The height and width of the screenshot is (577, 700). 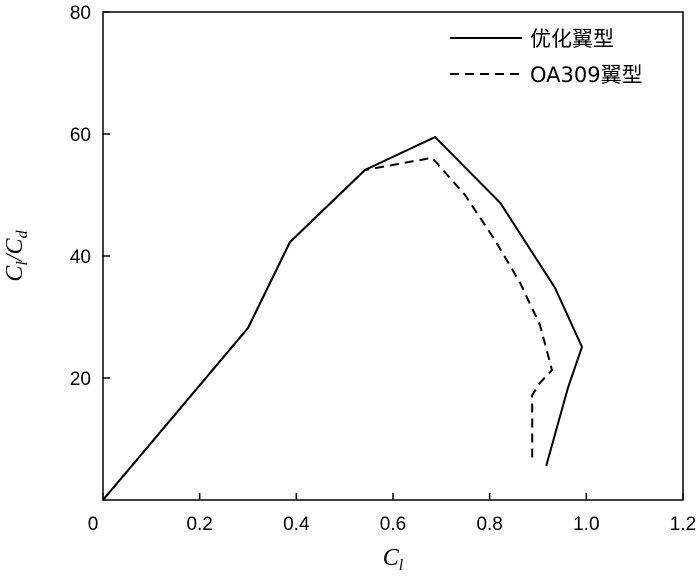 What do you see at coordinates (80, 257) in the screenshot?
I see `y-tick-label: 40` at bounding box center [80, 257].